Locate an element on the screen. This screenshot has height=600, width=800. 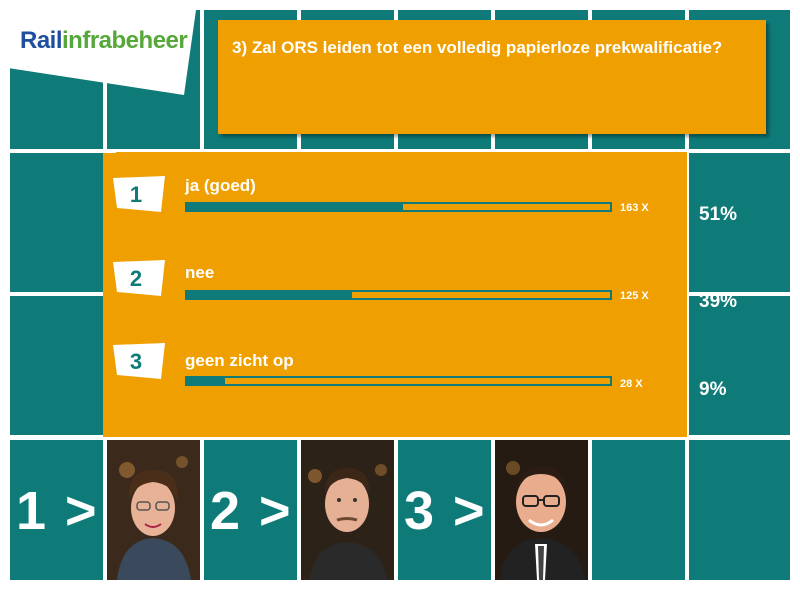
logo-background is located at coordinates (102, 52).